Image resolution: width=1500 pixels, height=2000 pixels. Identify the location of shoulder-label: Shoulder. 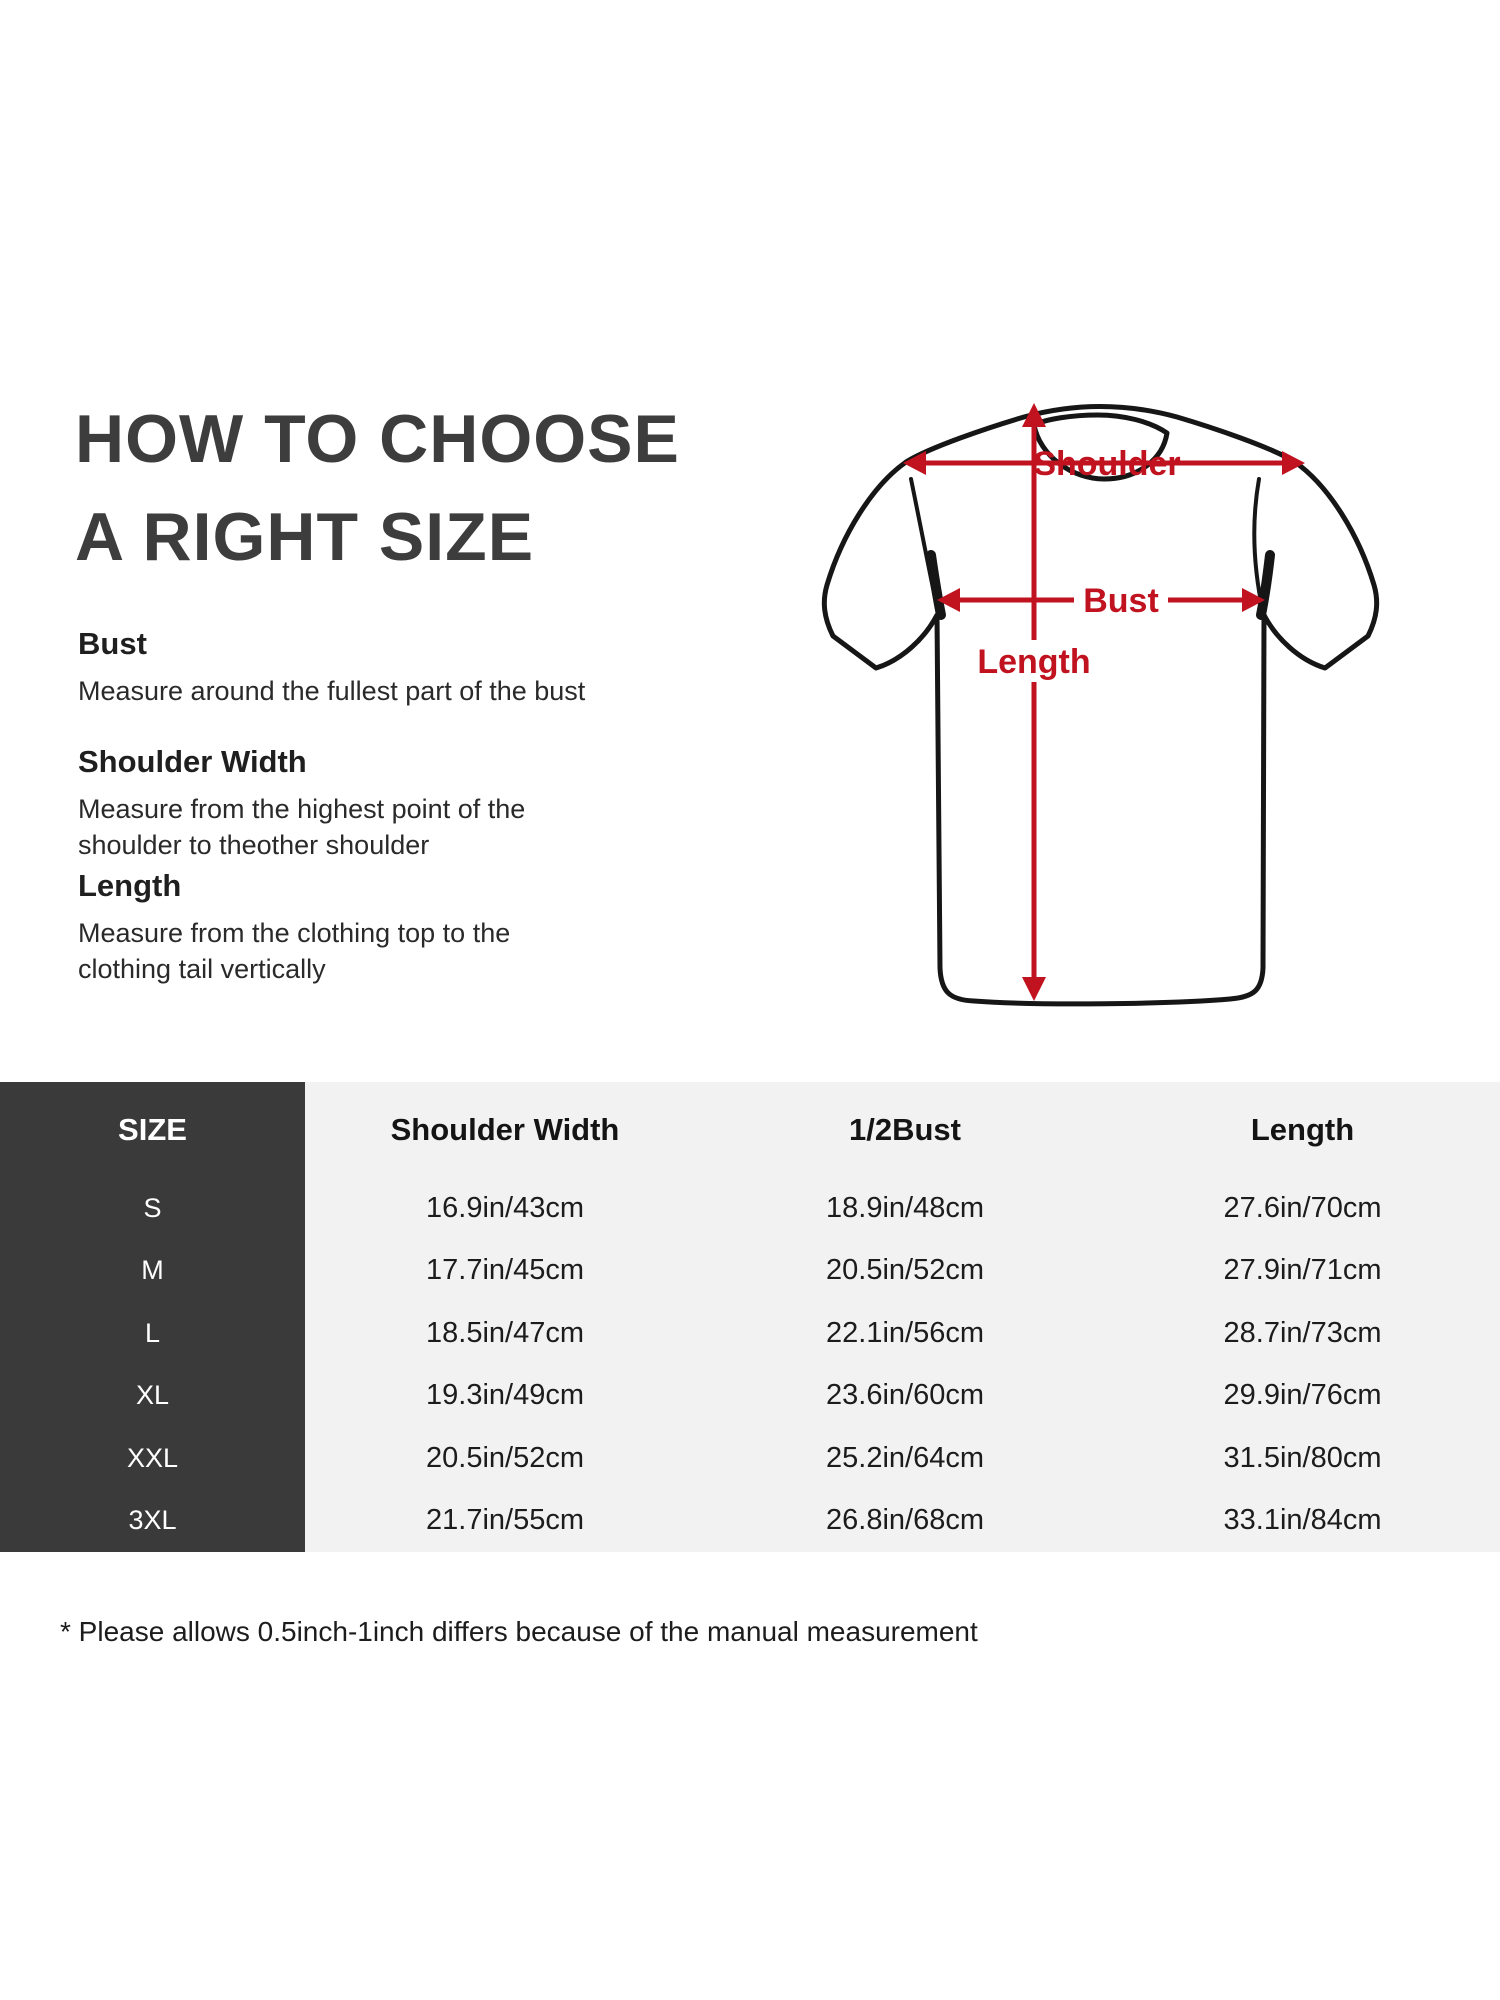
(1106, 464).